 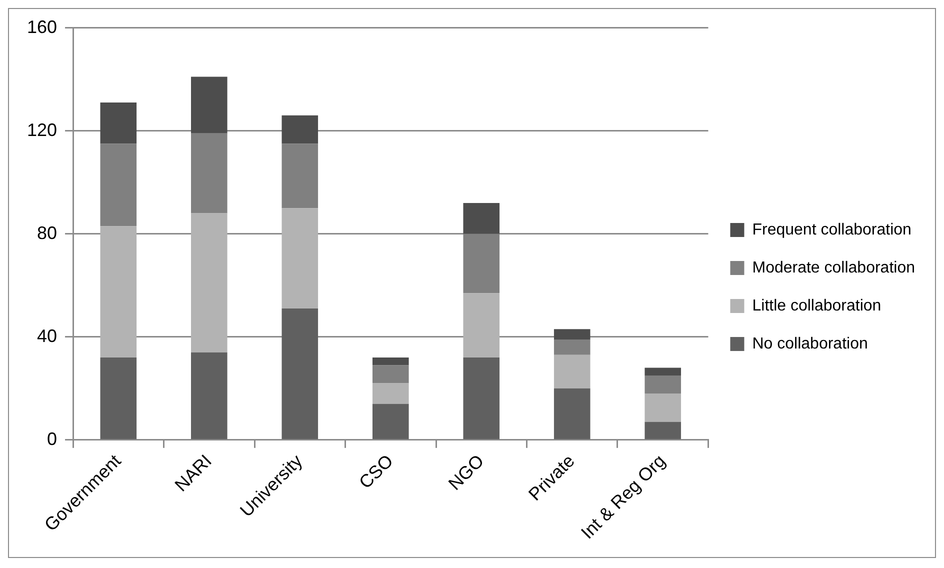 I want to click on y-tick-label: 80, so click(x=47, y=232).